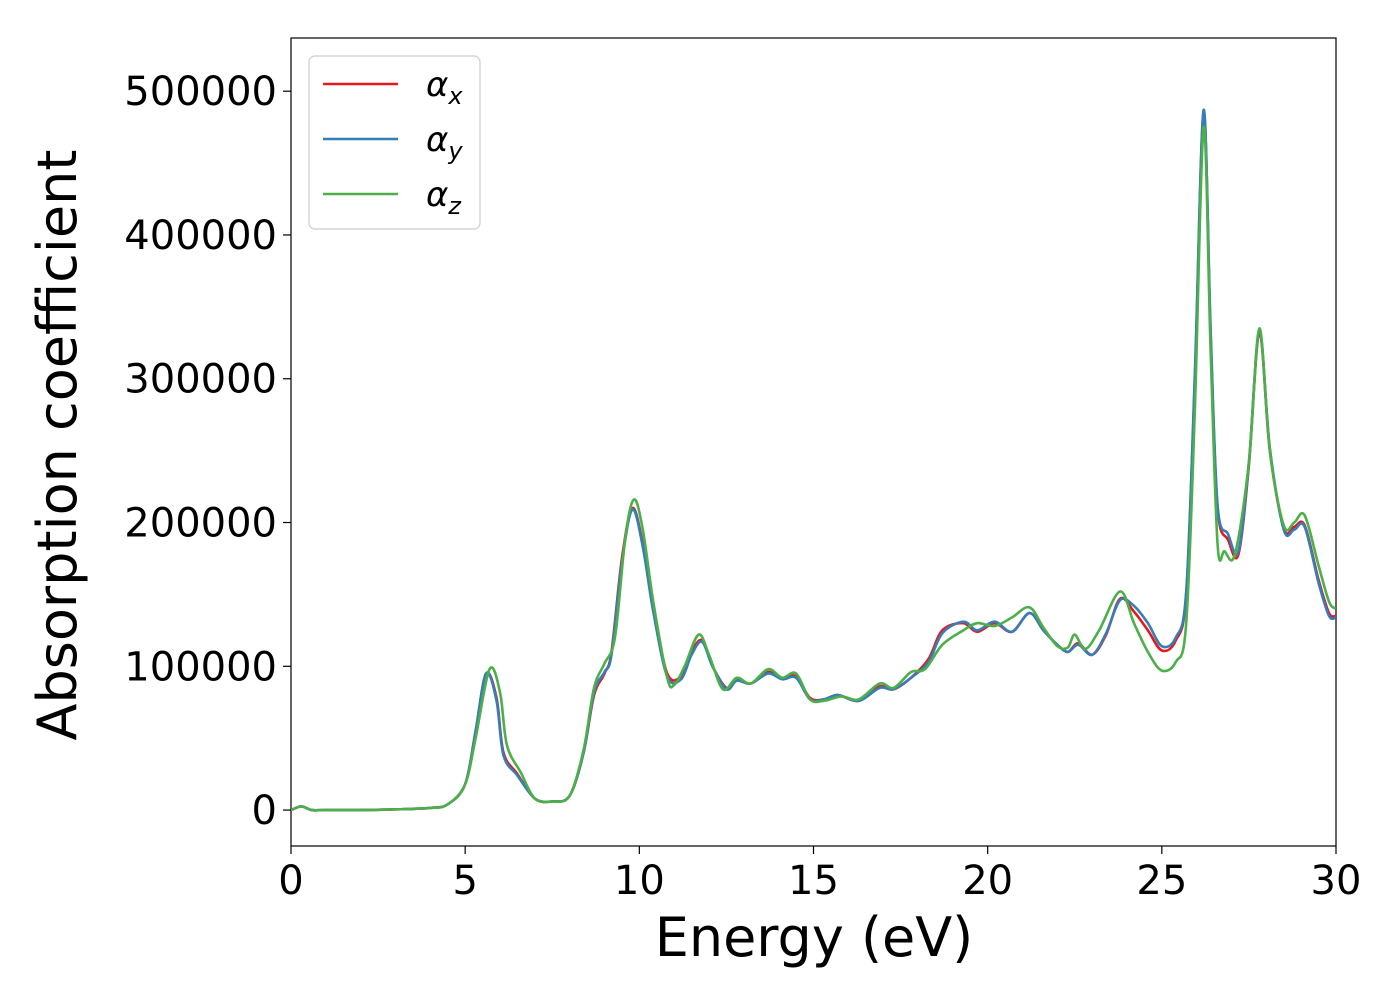  What do you see at coordinates (639, 881) in the screenshot?
I see `x-tick-label: 10` at bounding box center [639, 881].